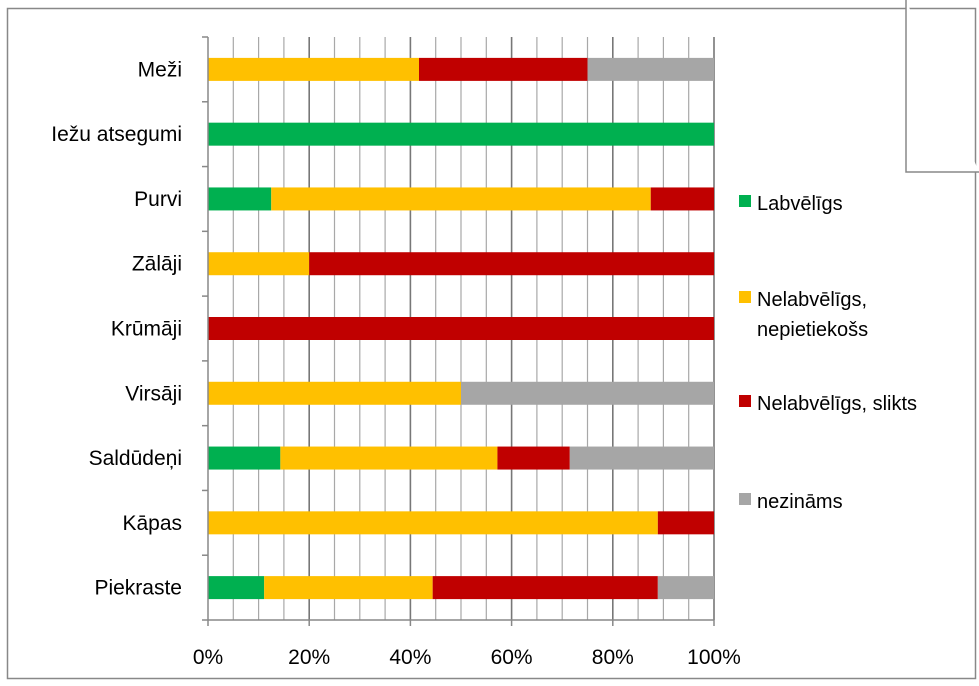 This screenshot has width=979, height=686. I want to click on legend-label: Nelabvēlīgs, slikts, so click(837, 404).